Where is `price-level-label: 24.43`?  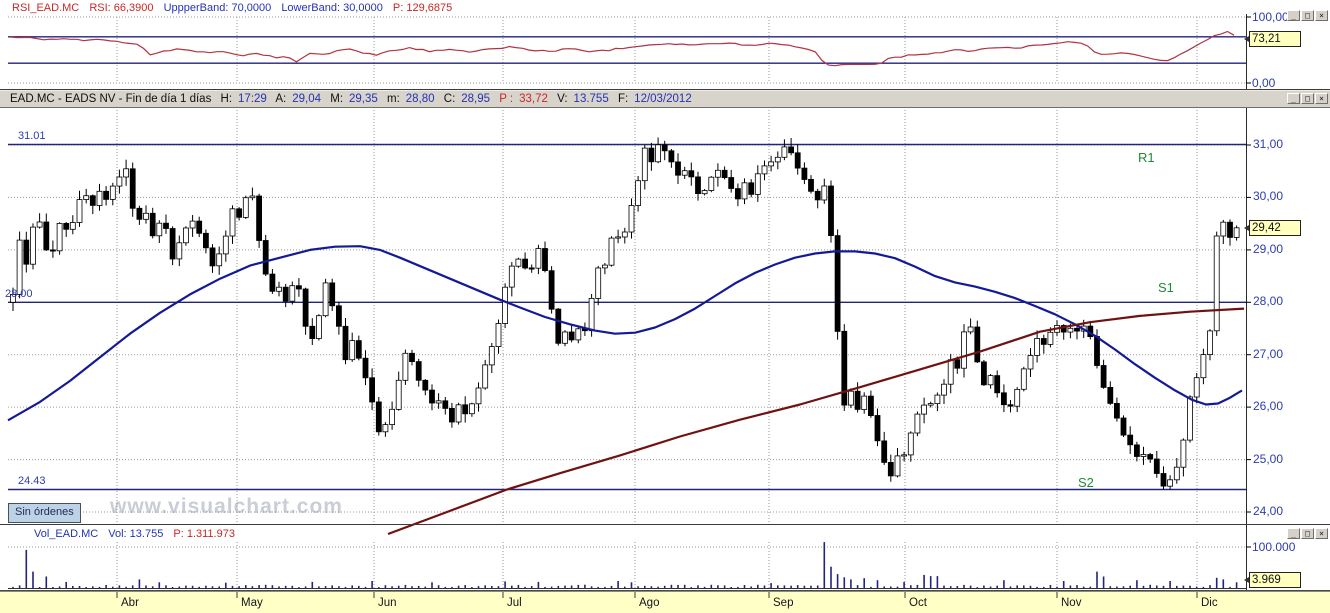
price-level-label: 24.43 is located at coordinates (32, 481).